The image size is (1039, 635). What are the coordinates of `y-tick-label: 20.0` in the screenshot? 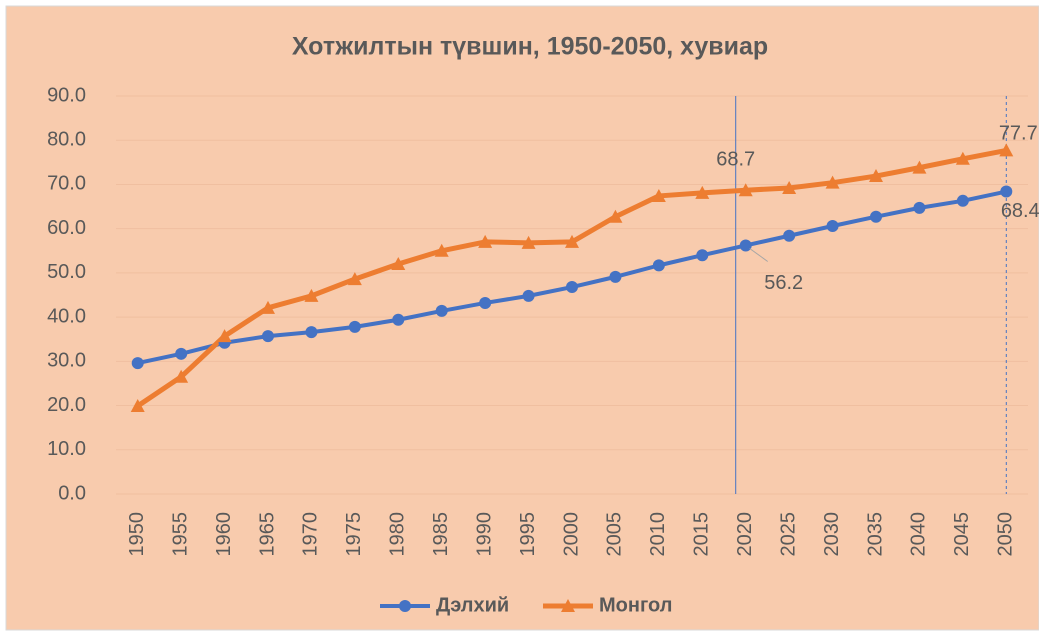 It's located at (66, 405).